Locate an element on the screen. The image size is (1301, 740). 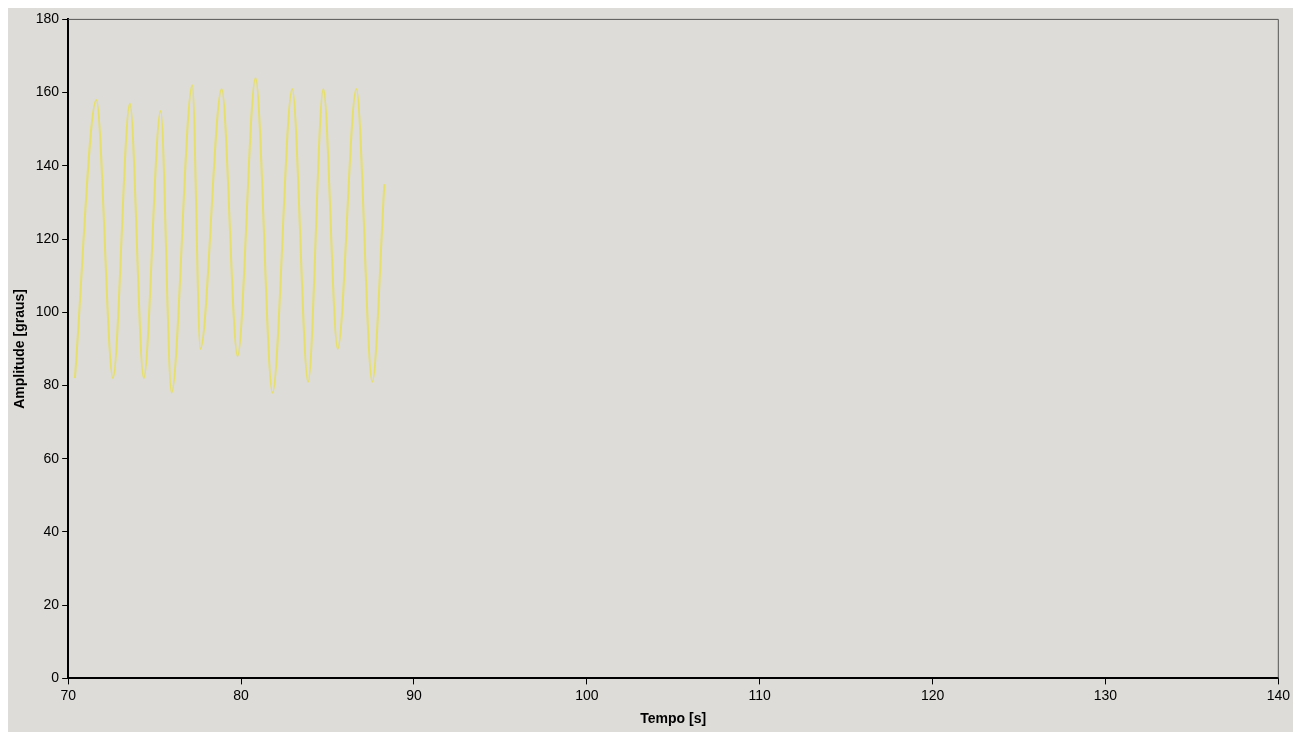
y-tick-label: 140 is located at coordinates (47, 164).